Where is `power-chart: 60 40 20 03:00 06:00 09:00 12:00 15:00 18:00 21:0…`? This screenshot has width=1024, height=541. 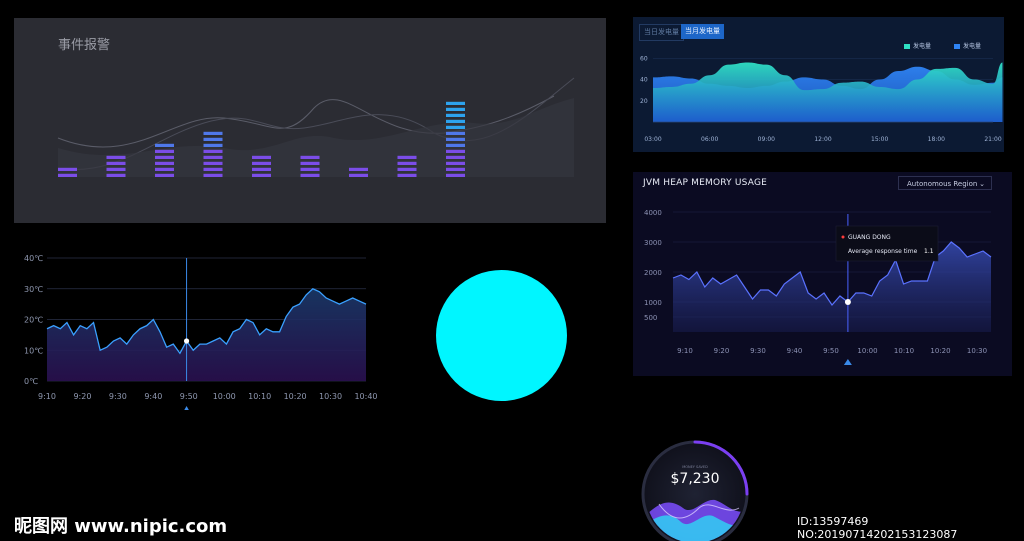
power-chart: 60 40 20 03:00 06:00 09:00 12:00 15:00 18:00 21:0… is located at coordinates (821, 99).